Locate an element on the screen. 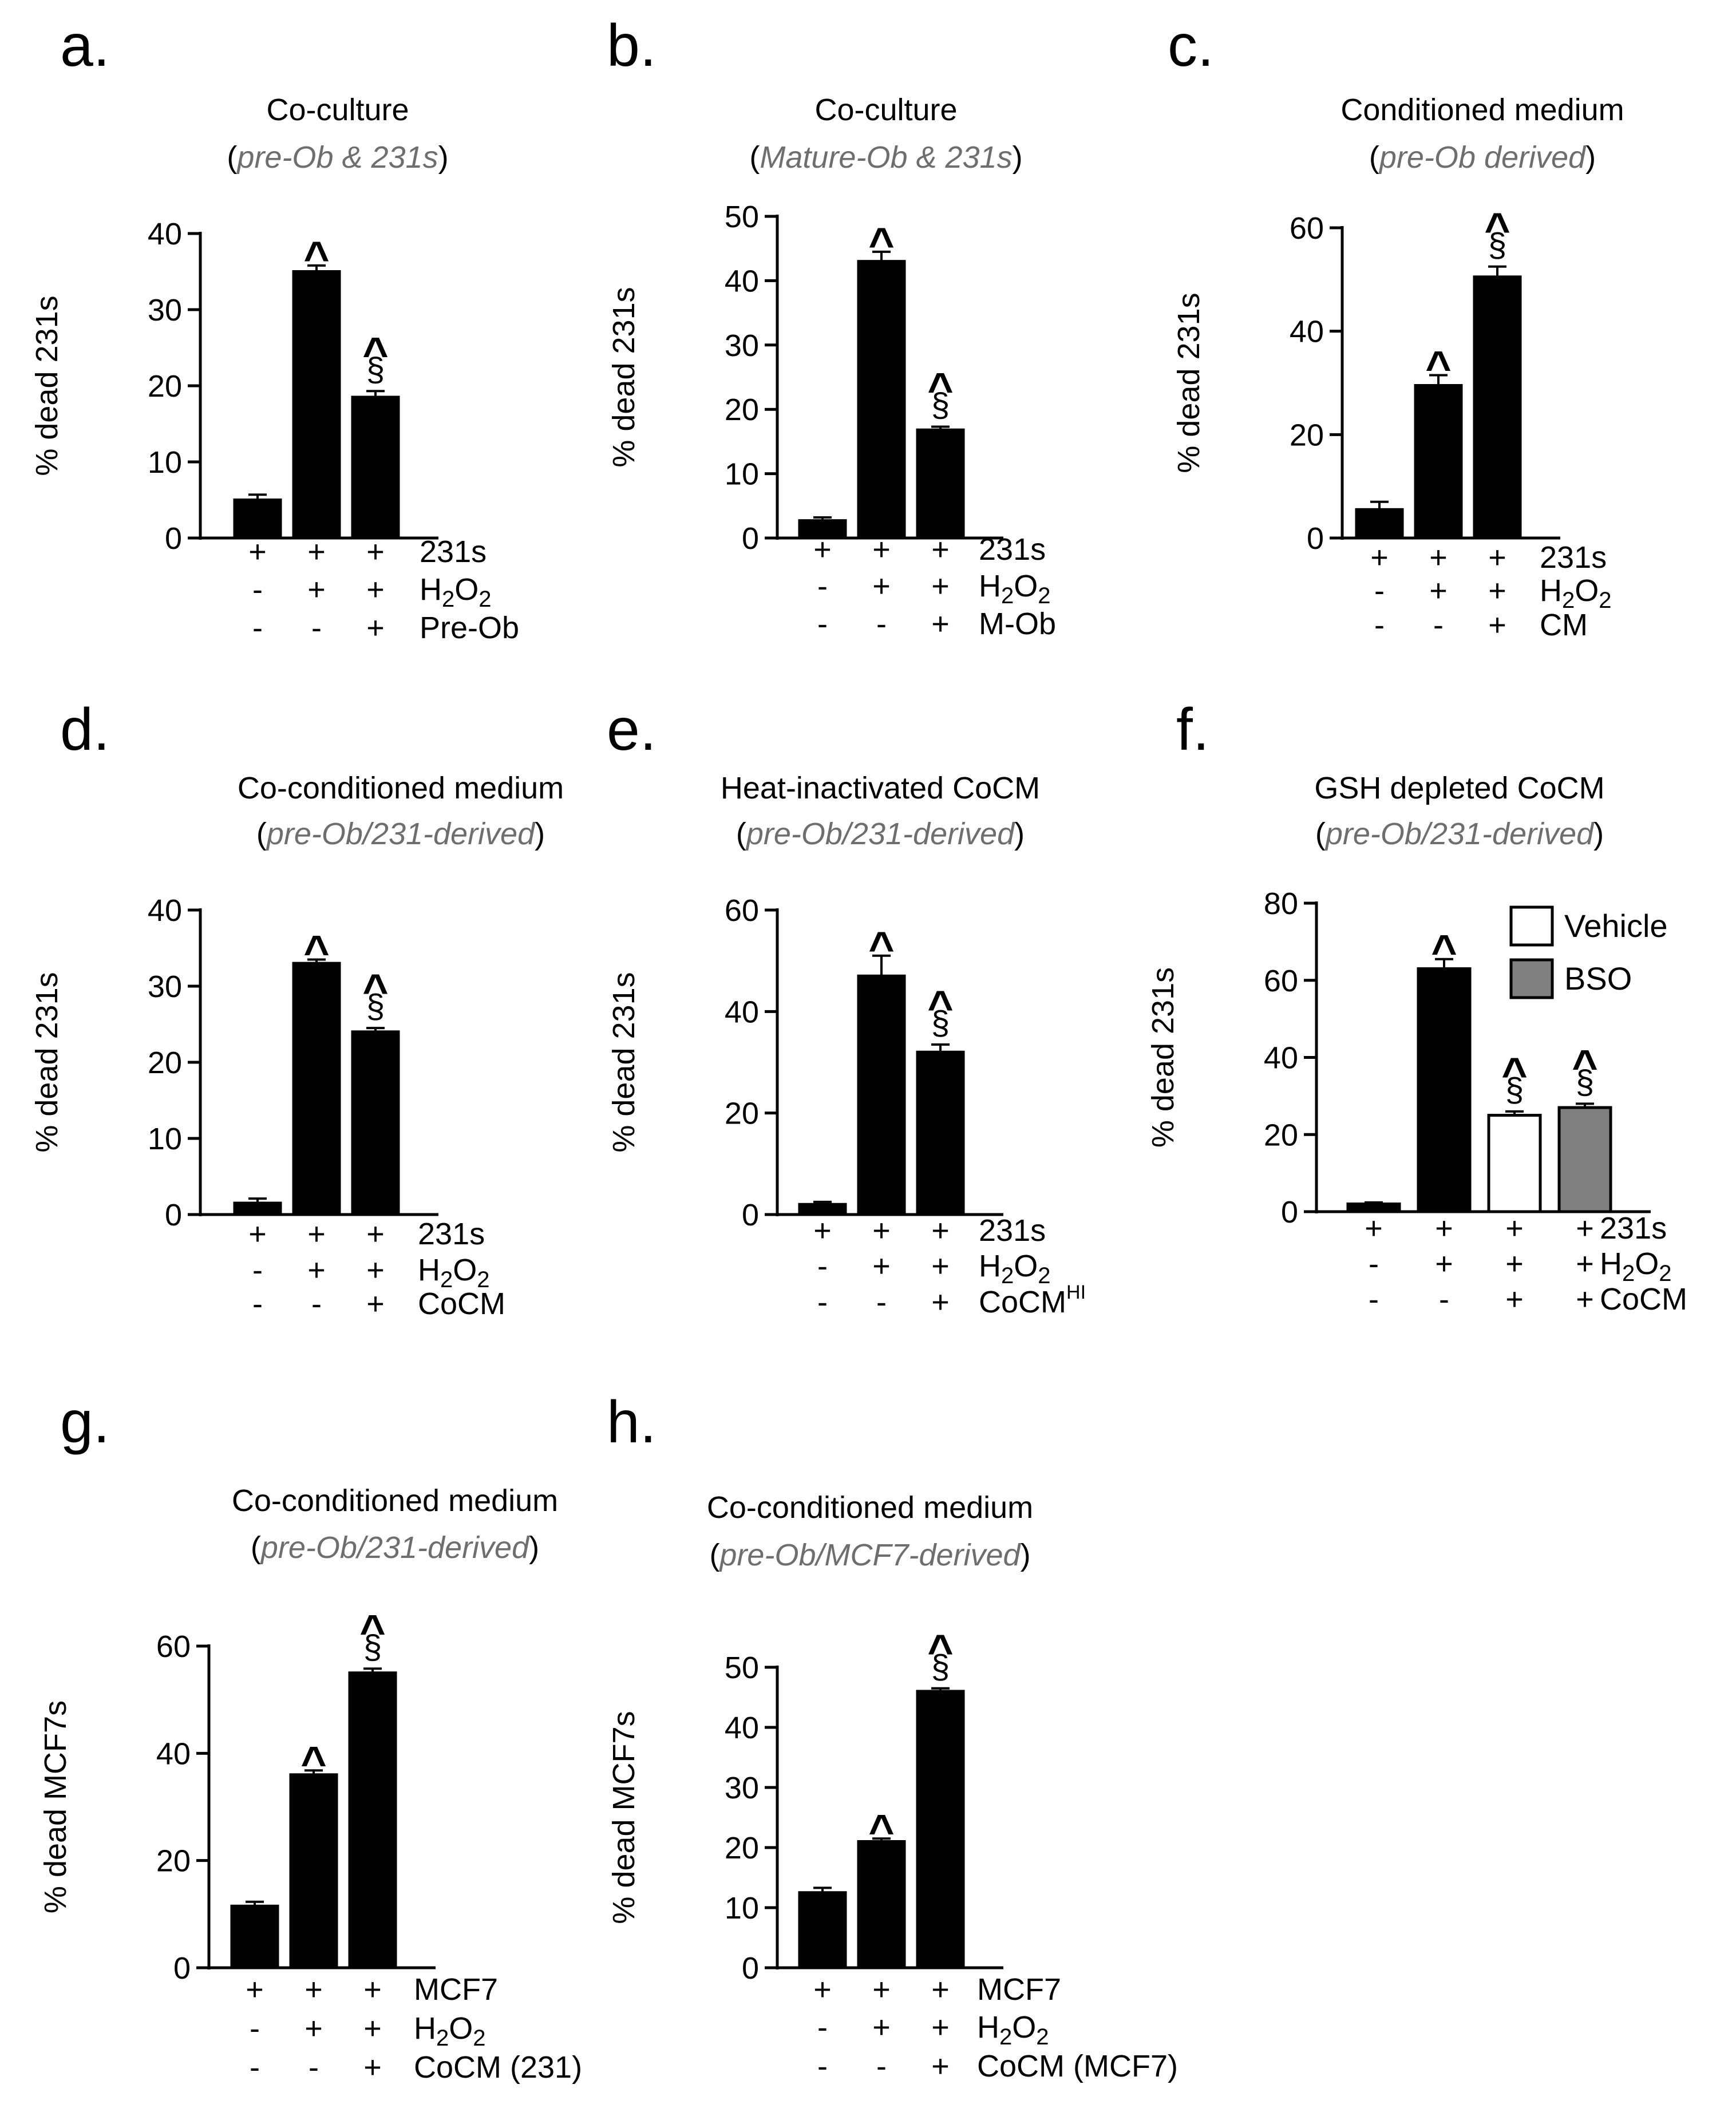 The height and width of the screenshot is (2120, 1736). treatment-label: CoCM is located at coordinates (461, 1304).